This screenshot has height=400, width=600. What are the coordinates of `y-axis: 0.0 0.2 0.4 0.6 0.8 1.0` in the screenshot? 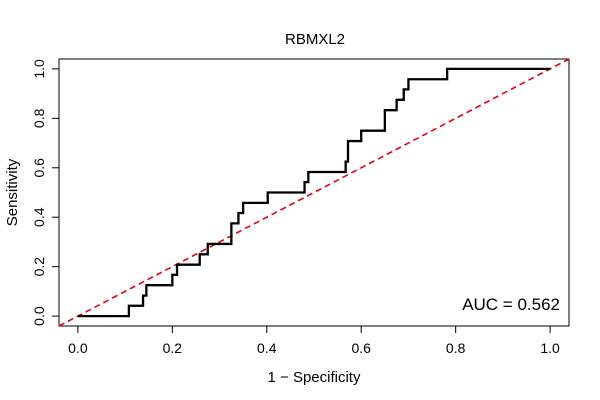 It's located at (45, 192).